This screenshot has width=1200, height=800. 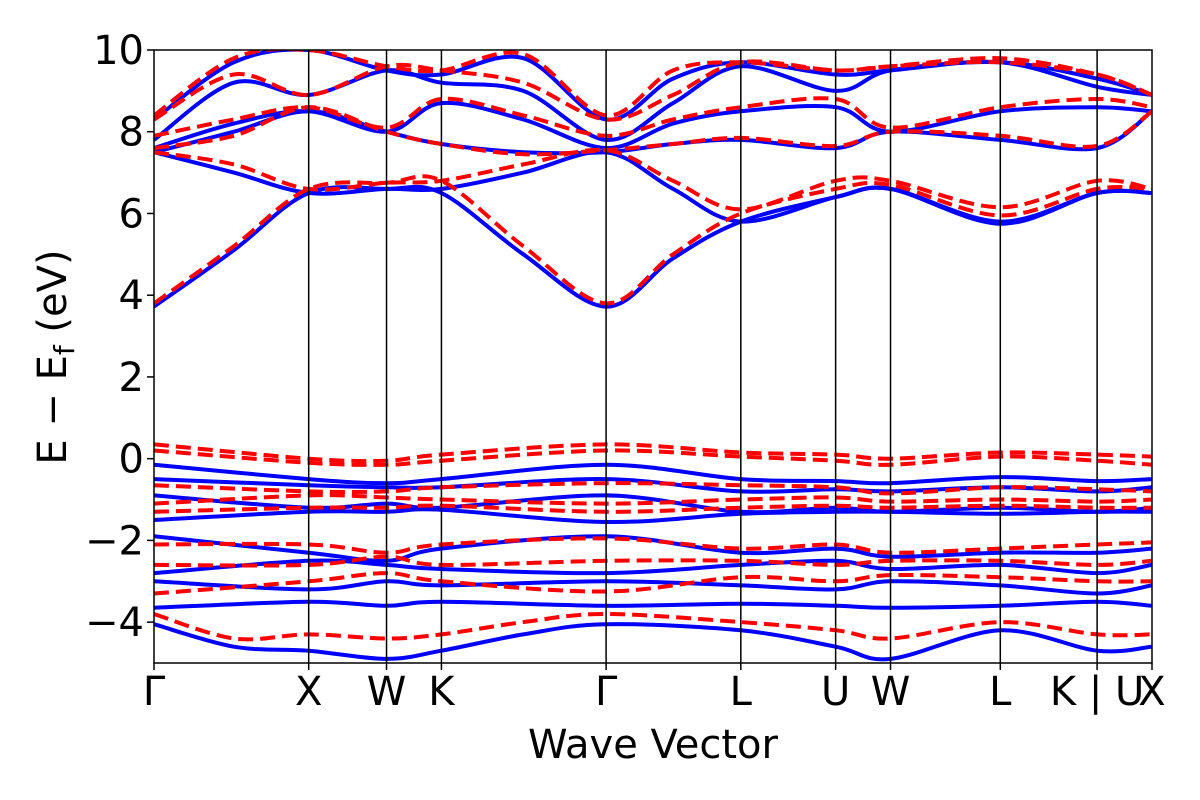 I want to click on x-tick-label: U, so click(x=835, y=692).